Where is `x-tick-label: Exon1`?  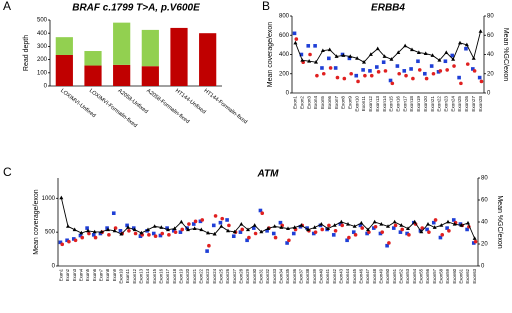 x-tick-label: Exon1 is located at coordinates (295, 102).